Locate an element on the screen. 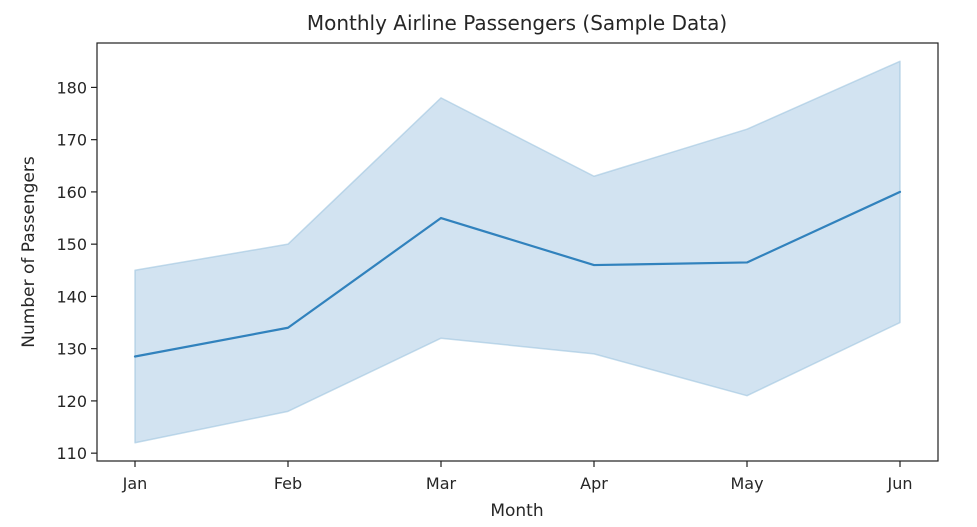 The height and width of the screenshot is (527, 977). y-axis-label: Number of Passengers is located at coordinates (29, 252).